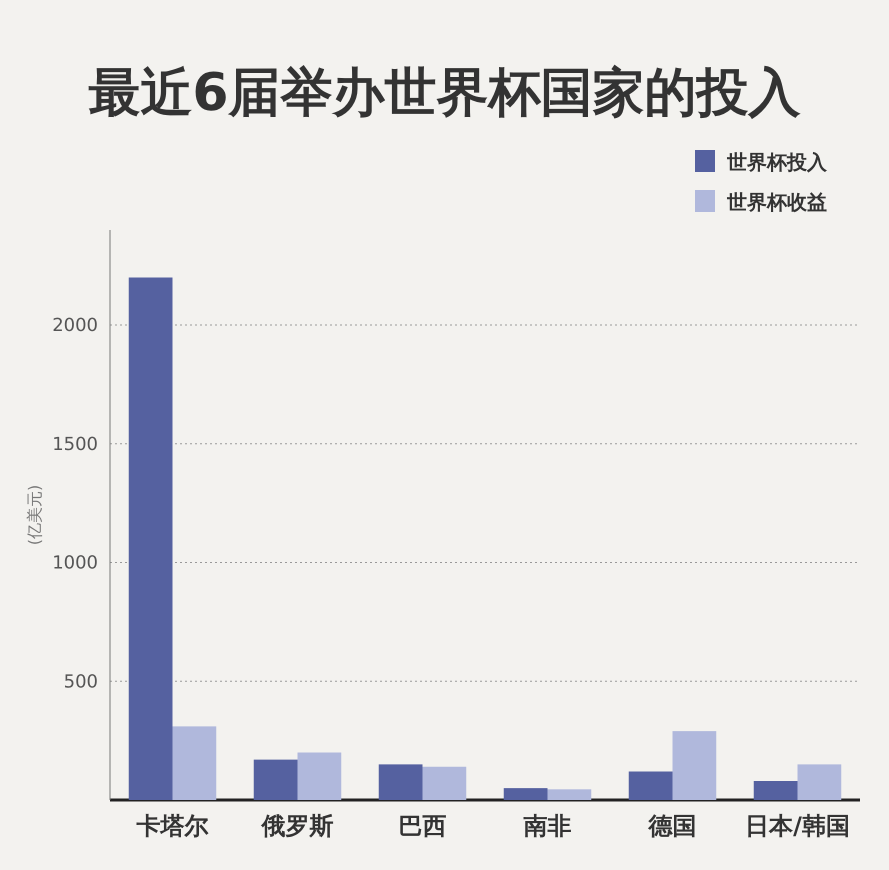  I want to click on y-tick-label: 500, so click(81, 681).